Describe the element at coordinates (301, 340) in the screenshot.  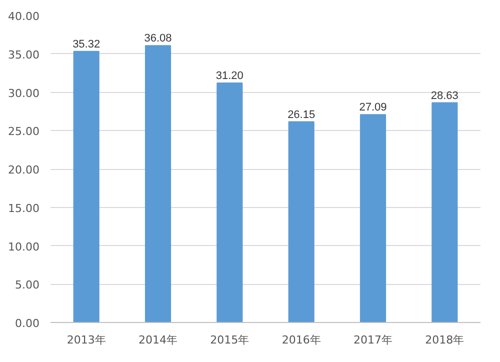
I see `x-tick-label: 2016年` at that location.